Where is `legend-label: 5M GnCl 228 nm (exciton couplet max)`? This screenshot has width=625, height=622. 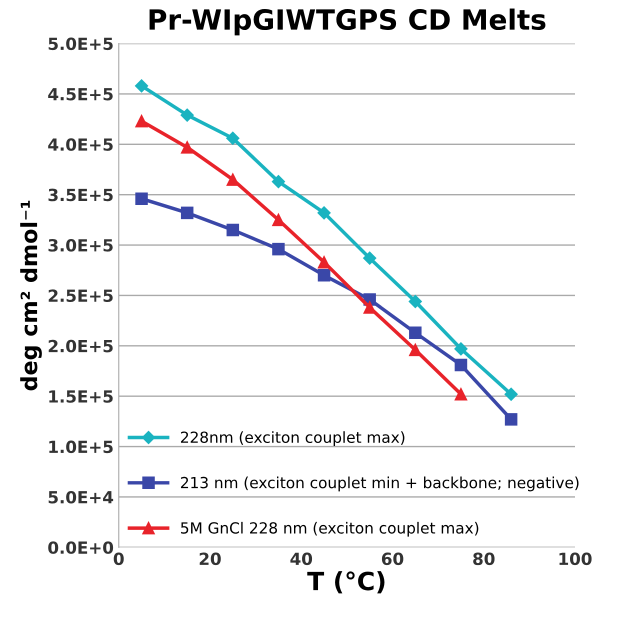 legend-label: 5M GnCl 228 nm (exciton couplet max) is located at coordinates (329, 529).